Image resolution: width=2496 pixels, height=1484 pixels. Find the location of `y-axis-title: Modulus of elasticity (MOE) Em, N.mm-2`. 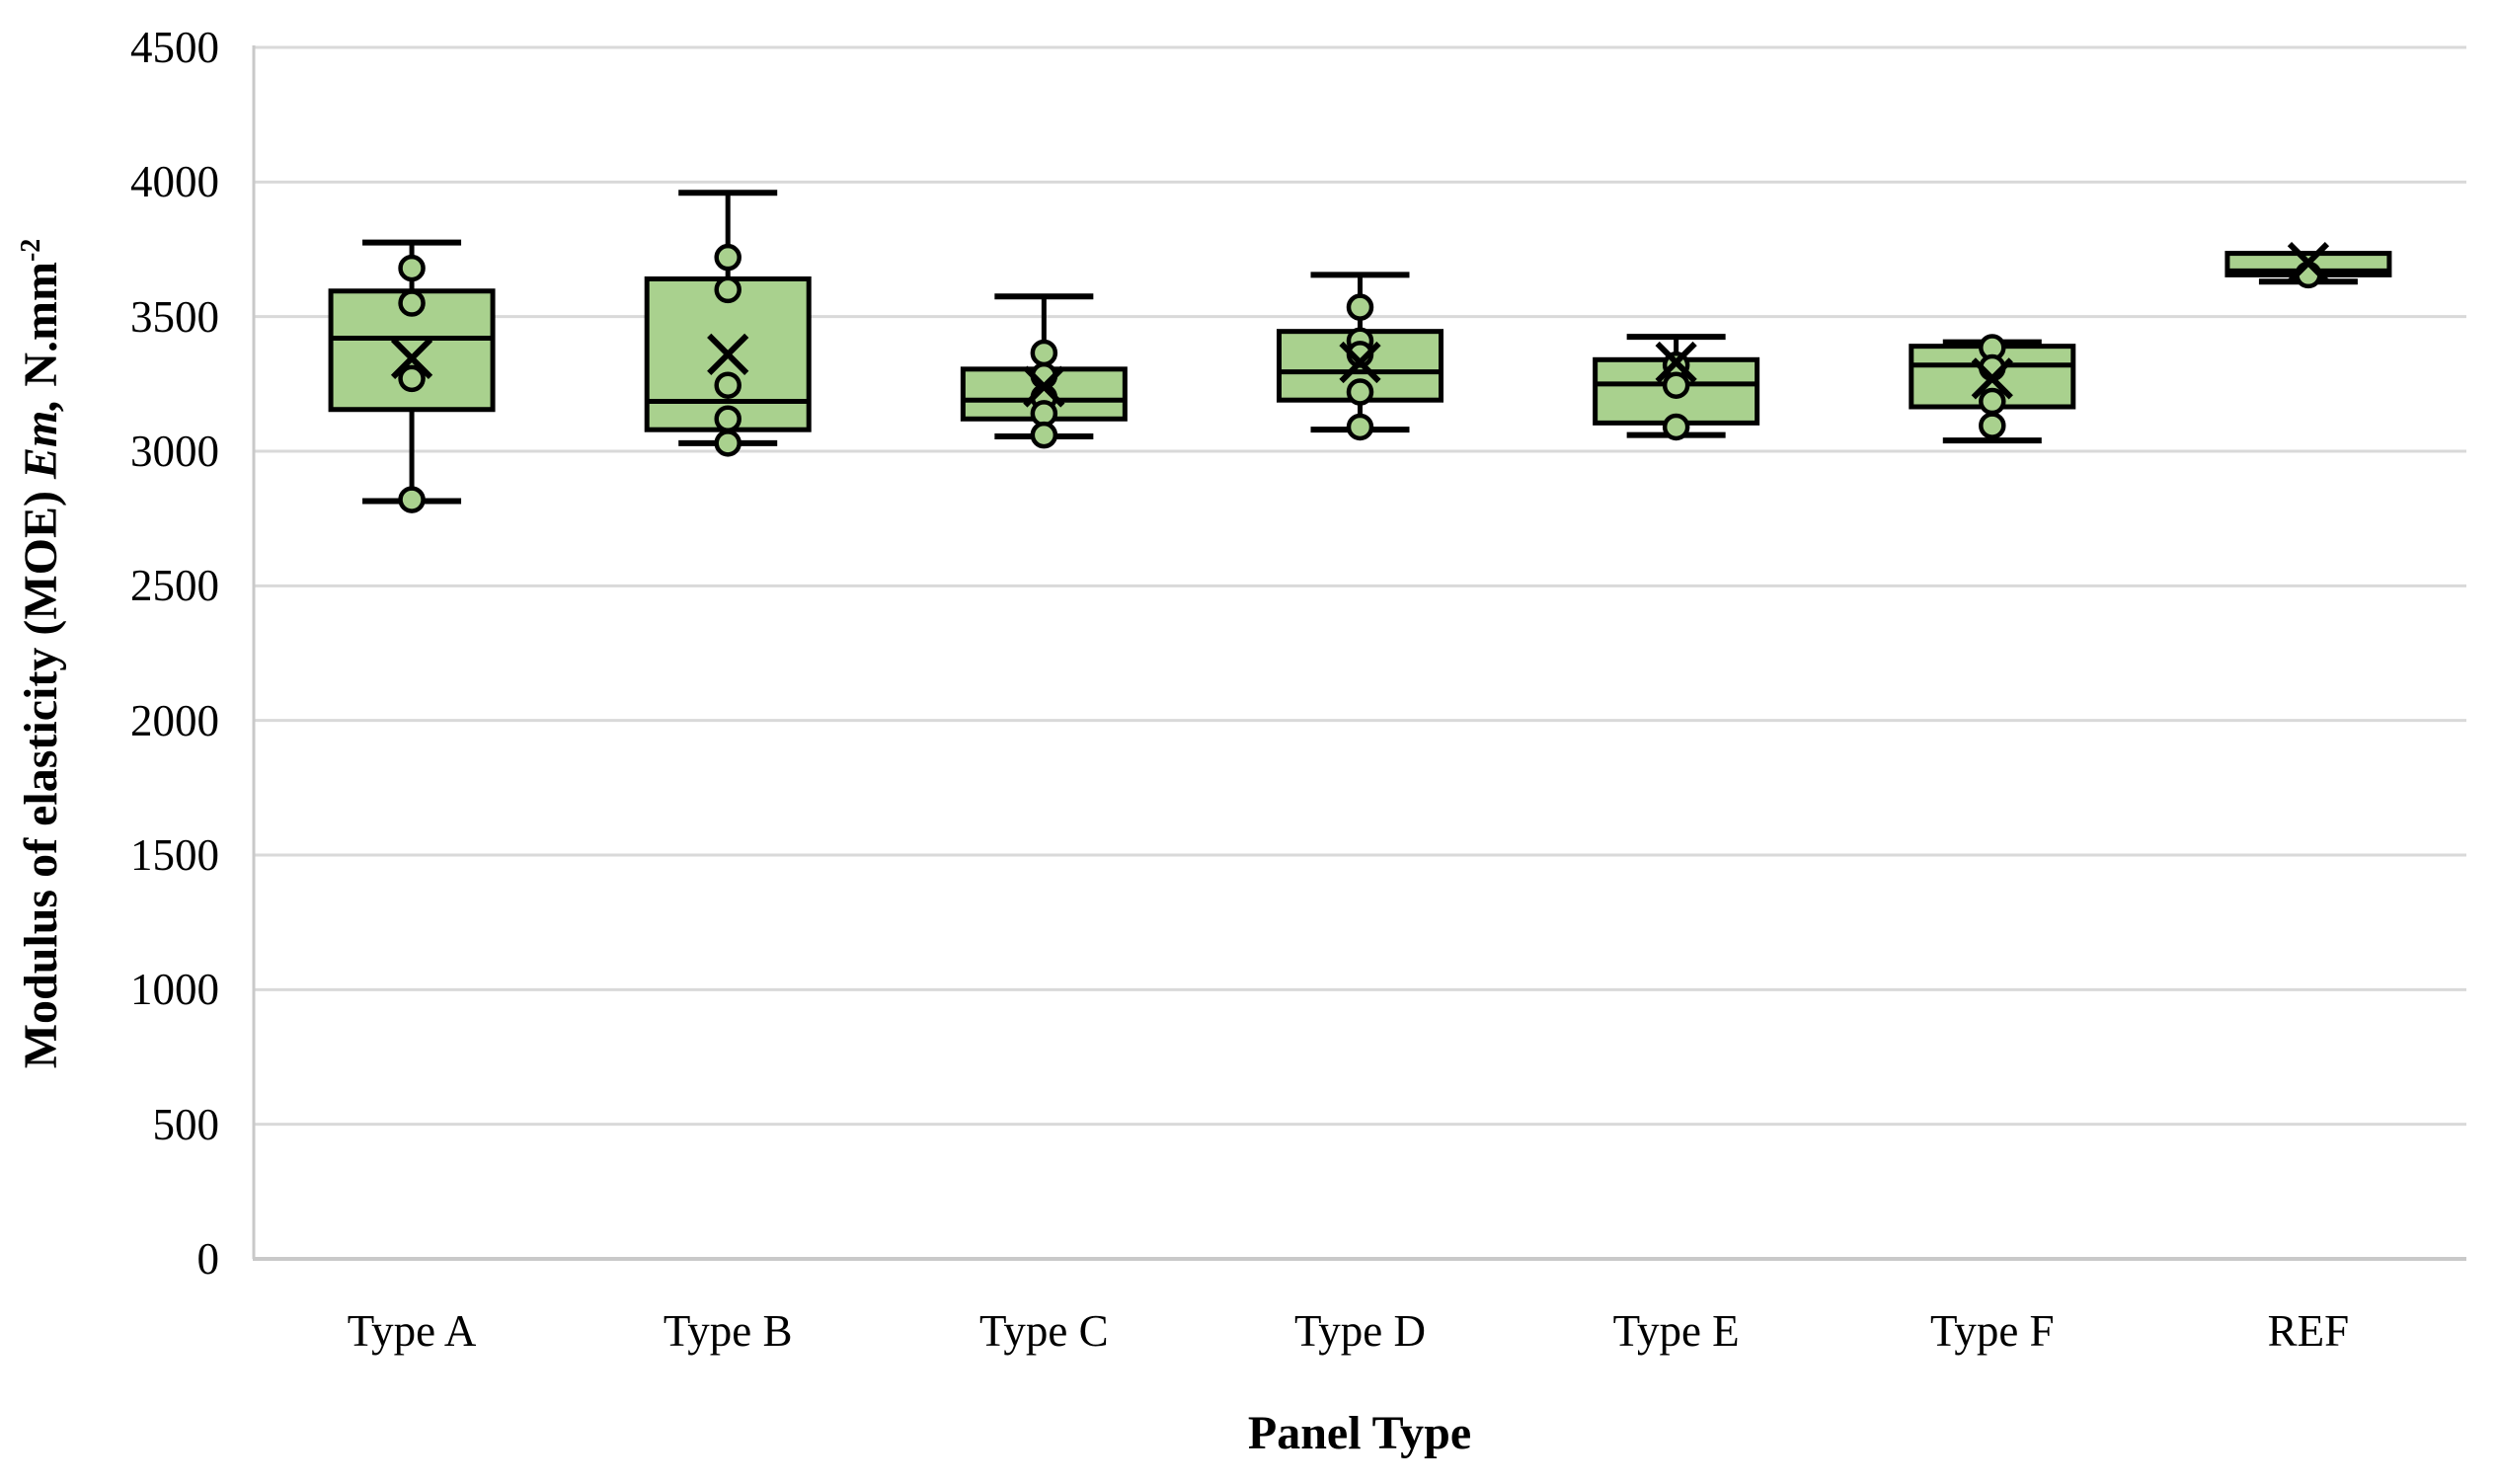

y-axis-title: Modulus of elasticity (MOE) Em, N.mm-2 is located at coordinates (41, 654).